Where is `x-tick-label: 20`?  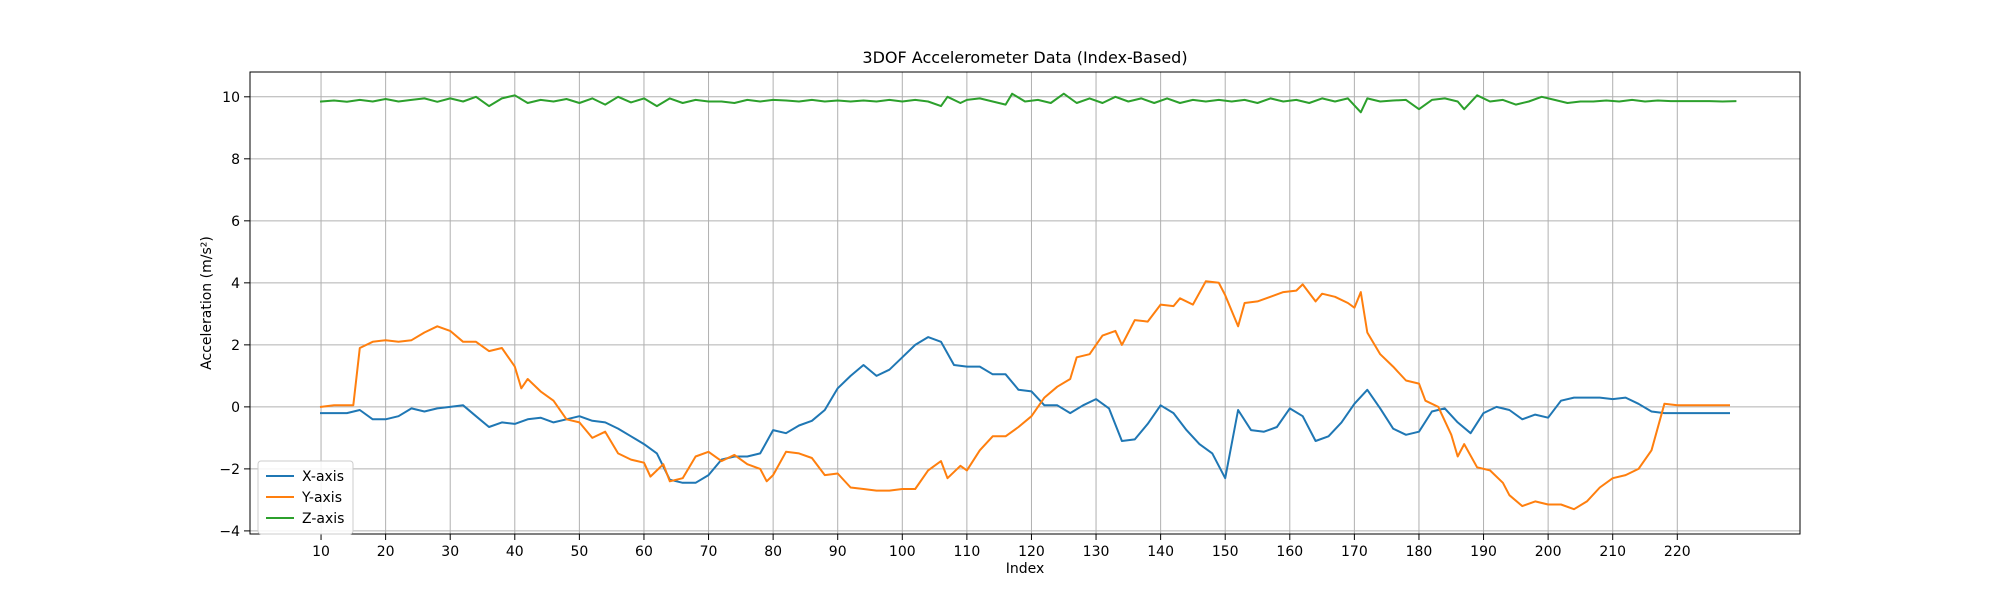 x-tick-label: 20 is located at coordinates (386, 552).